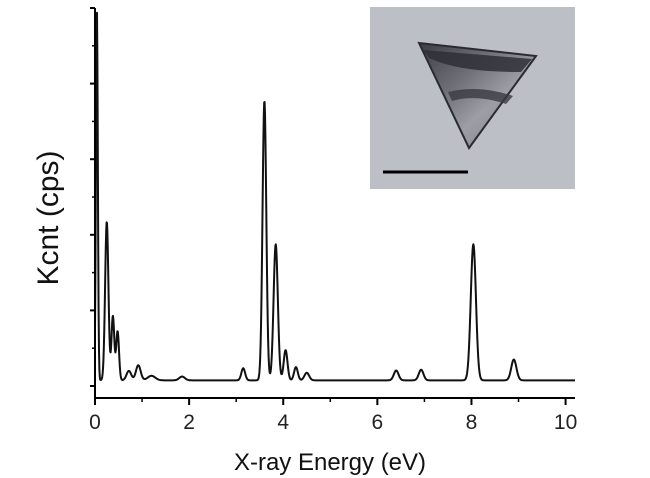 The width and height of the screenshot is (650, 478). Describe the element at coordinates (189, 422) in the screenshot. I see `x-tick-label: 2` at that location.